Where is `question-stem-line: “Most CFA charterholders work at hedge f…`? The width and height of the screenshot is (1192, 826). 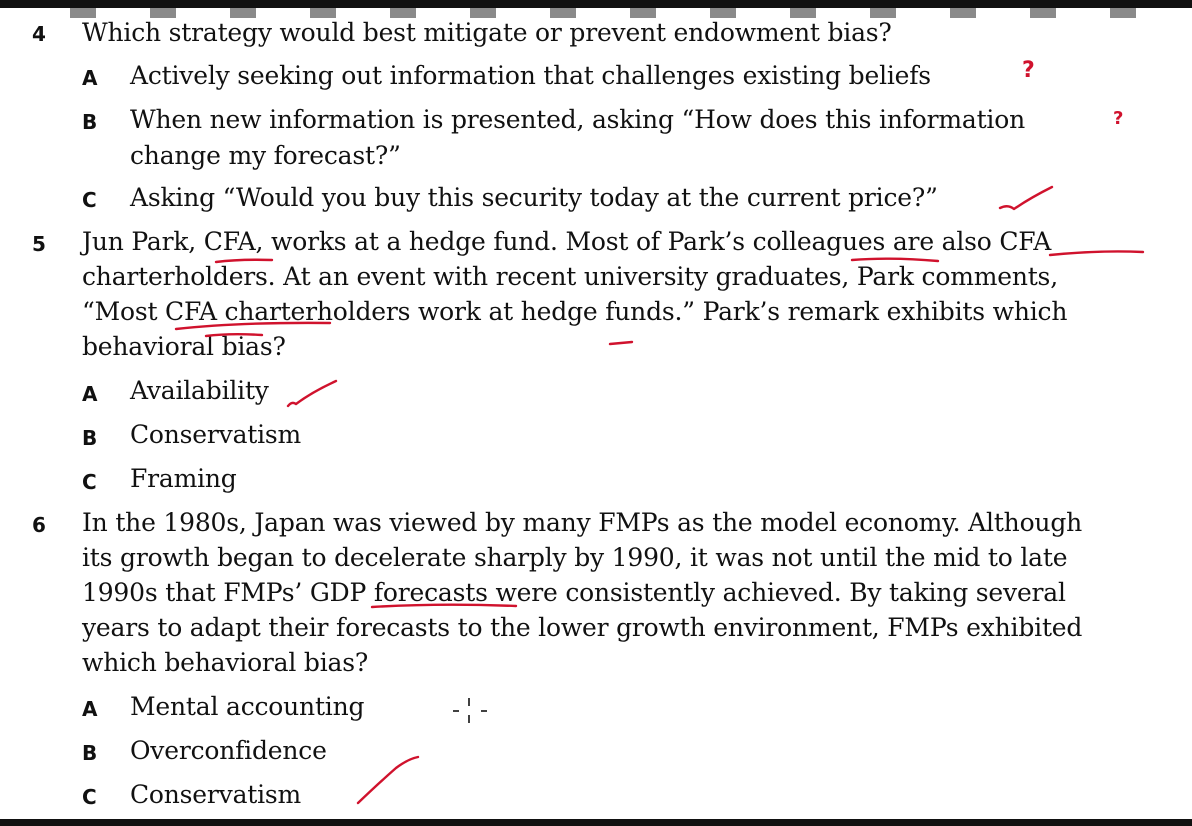
question-stem-line: “Most CFA charterholders work at hedge f… is located at coordinates (575, 311).